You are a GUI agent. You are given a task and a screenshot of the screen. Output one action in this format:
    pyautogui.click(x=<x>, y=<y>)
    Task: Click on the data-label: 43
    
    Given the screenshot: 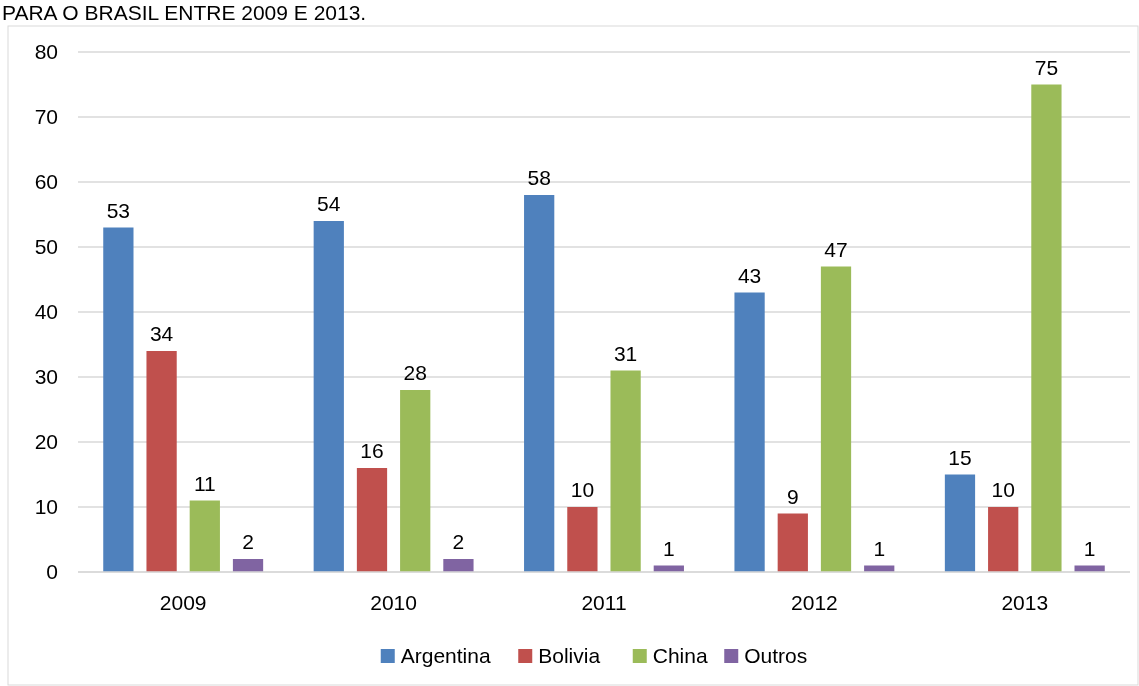 What is the action you would take?
    pyautogui.click(x=749, y=275)
    